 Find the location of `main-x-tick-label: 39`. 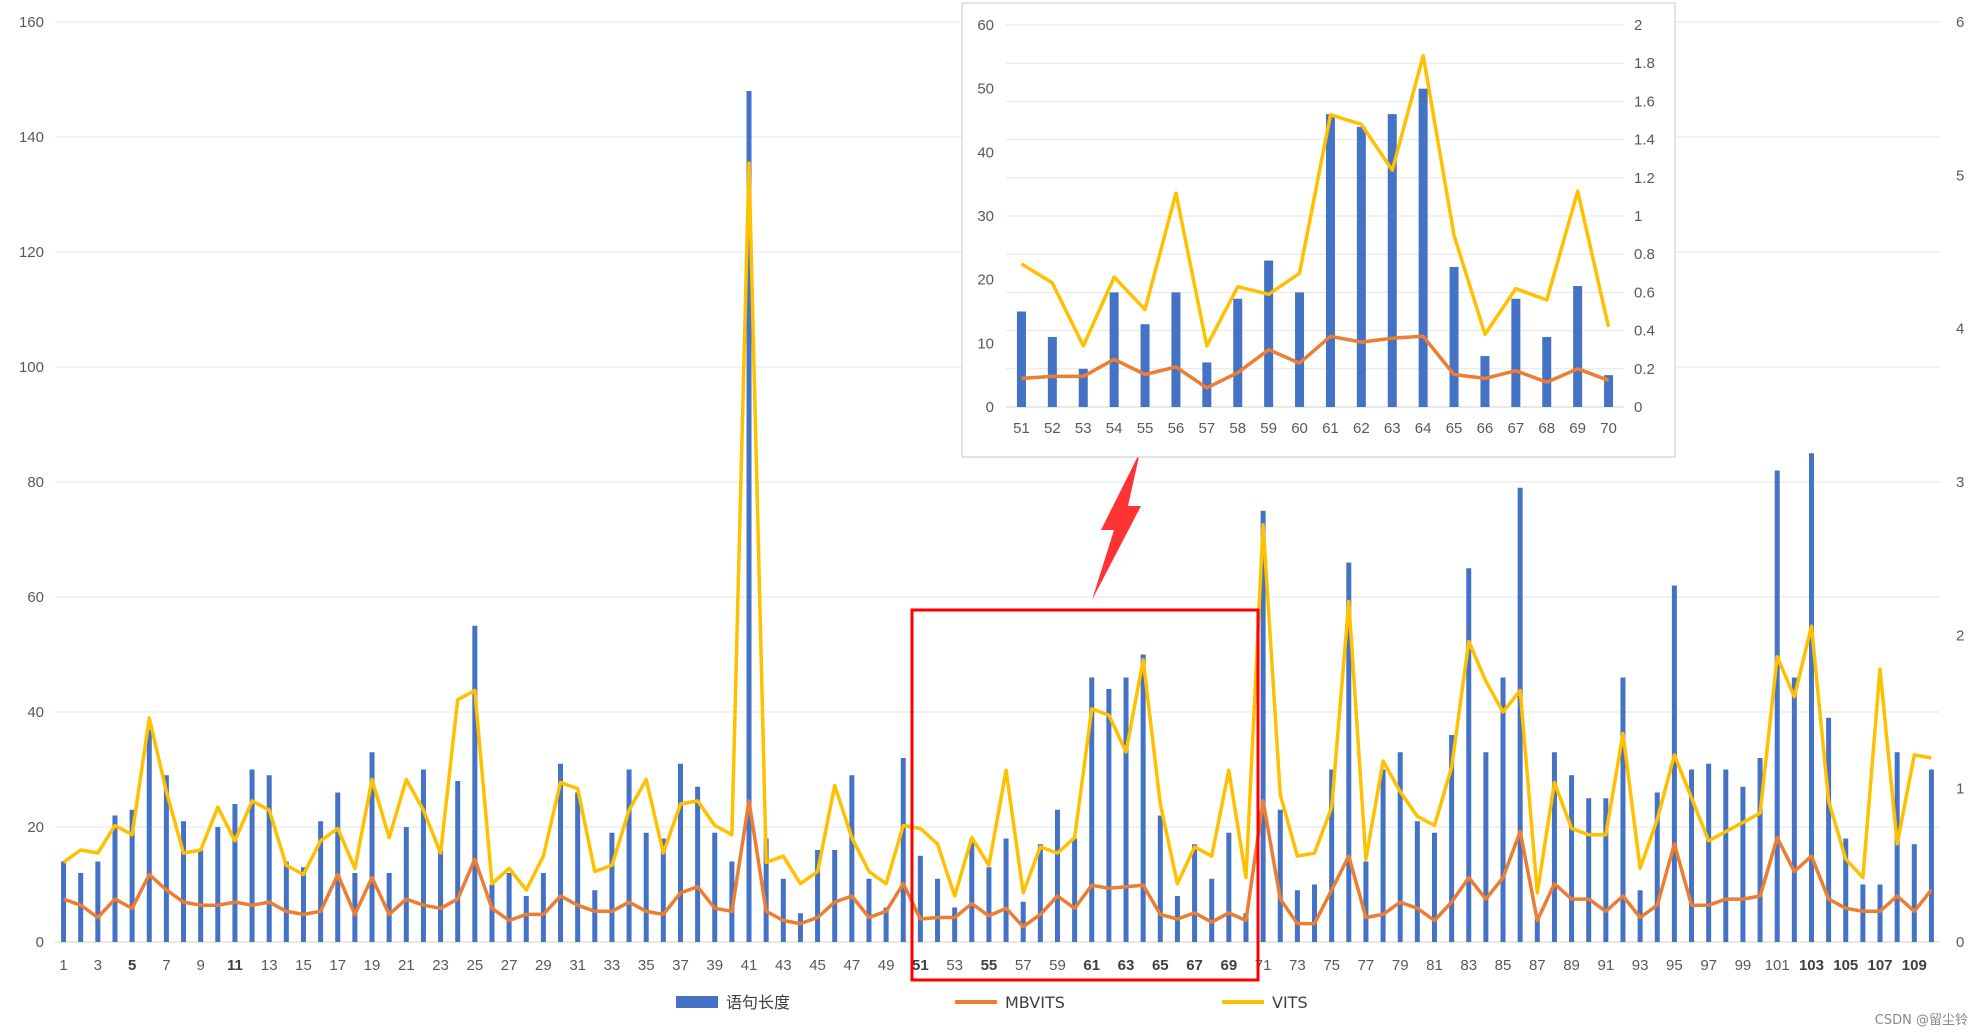

main-x-tick-label: 39 is located at coordinates (714, 965).